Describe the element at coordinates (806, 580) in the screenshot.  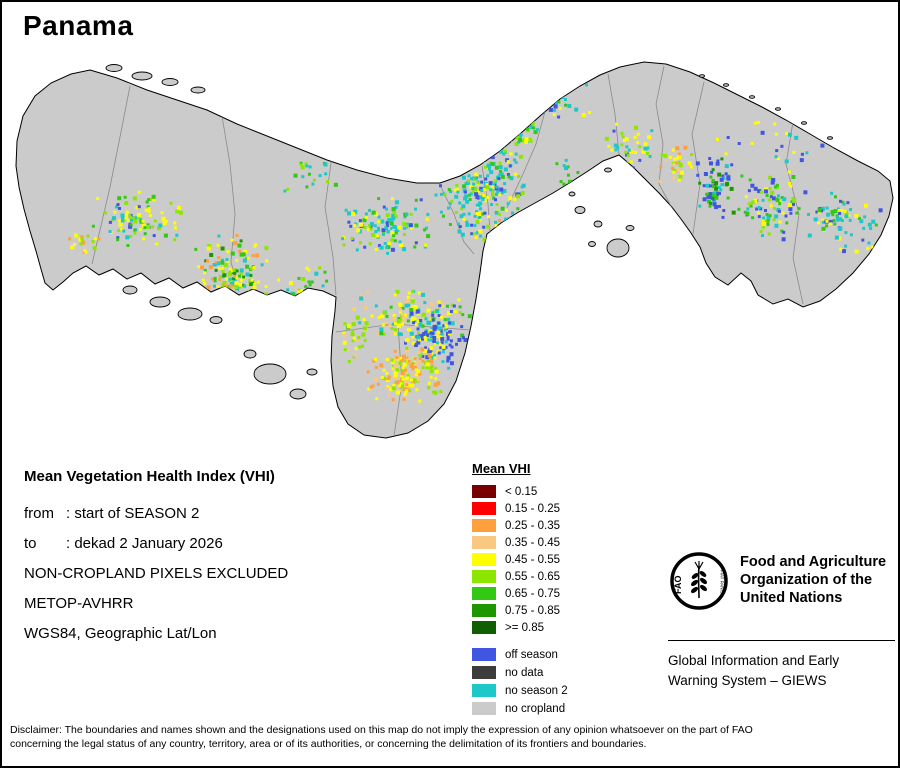
I see `fao-org-name-line2: Organization of the` at that location.